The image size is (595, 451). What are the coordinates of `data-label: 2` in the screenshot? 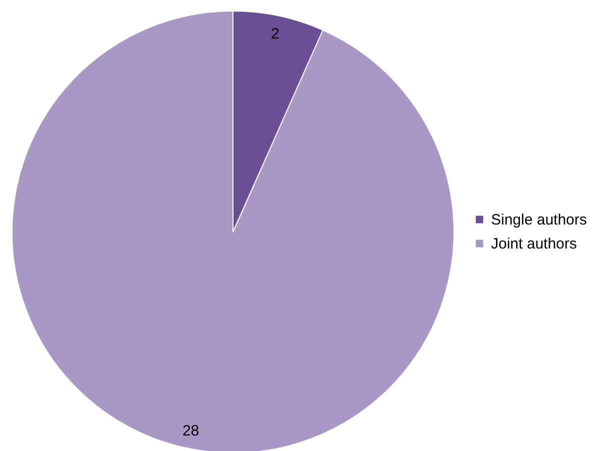 It's located at (275, 33).